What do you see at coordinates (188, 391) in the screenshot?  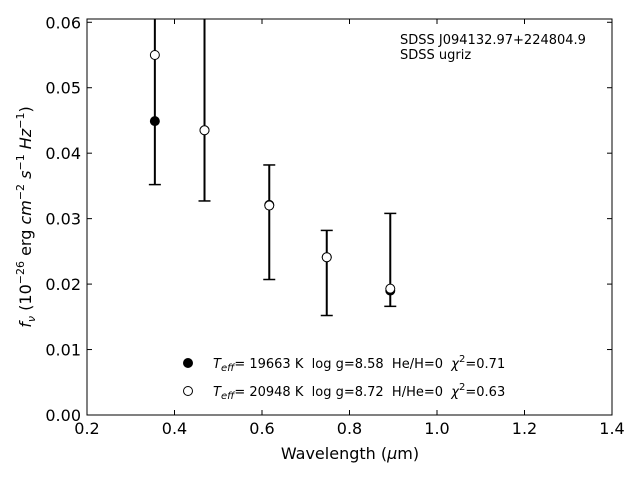 I see `legend-marker-open` at bounding box center [188, 391].